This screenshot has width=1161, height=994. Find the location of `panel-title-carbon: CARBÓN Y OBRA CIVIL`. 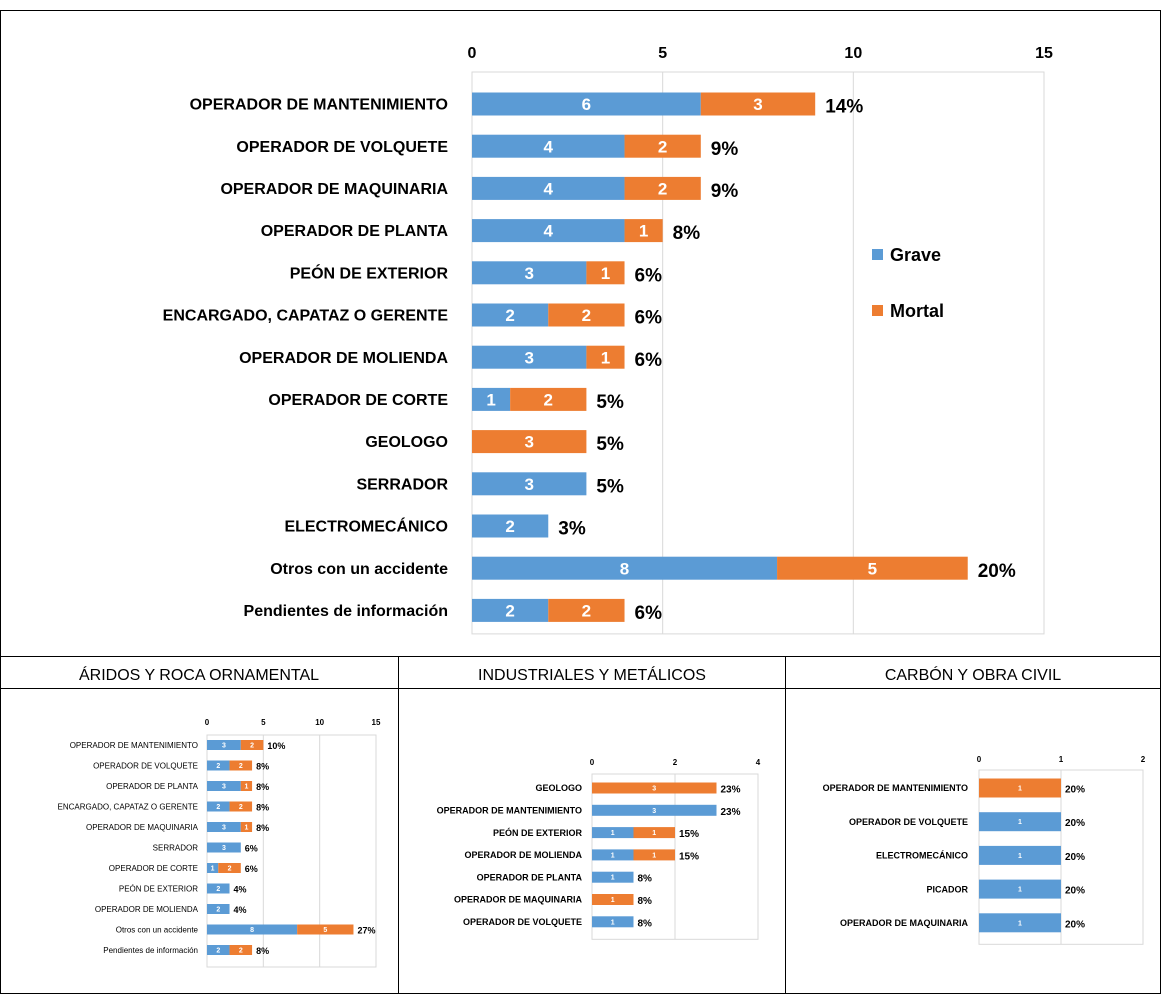

panel-title-carbon: CARBÓN Y OBRA CIVIL is located at coordinates (973, 674).